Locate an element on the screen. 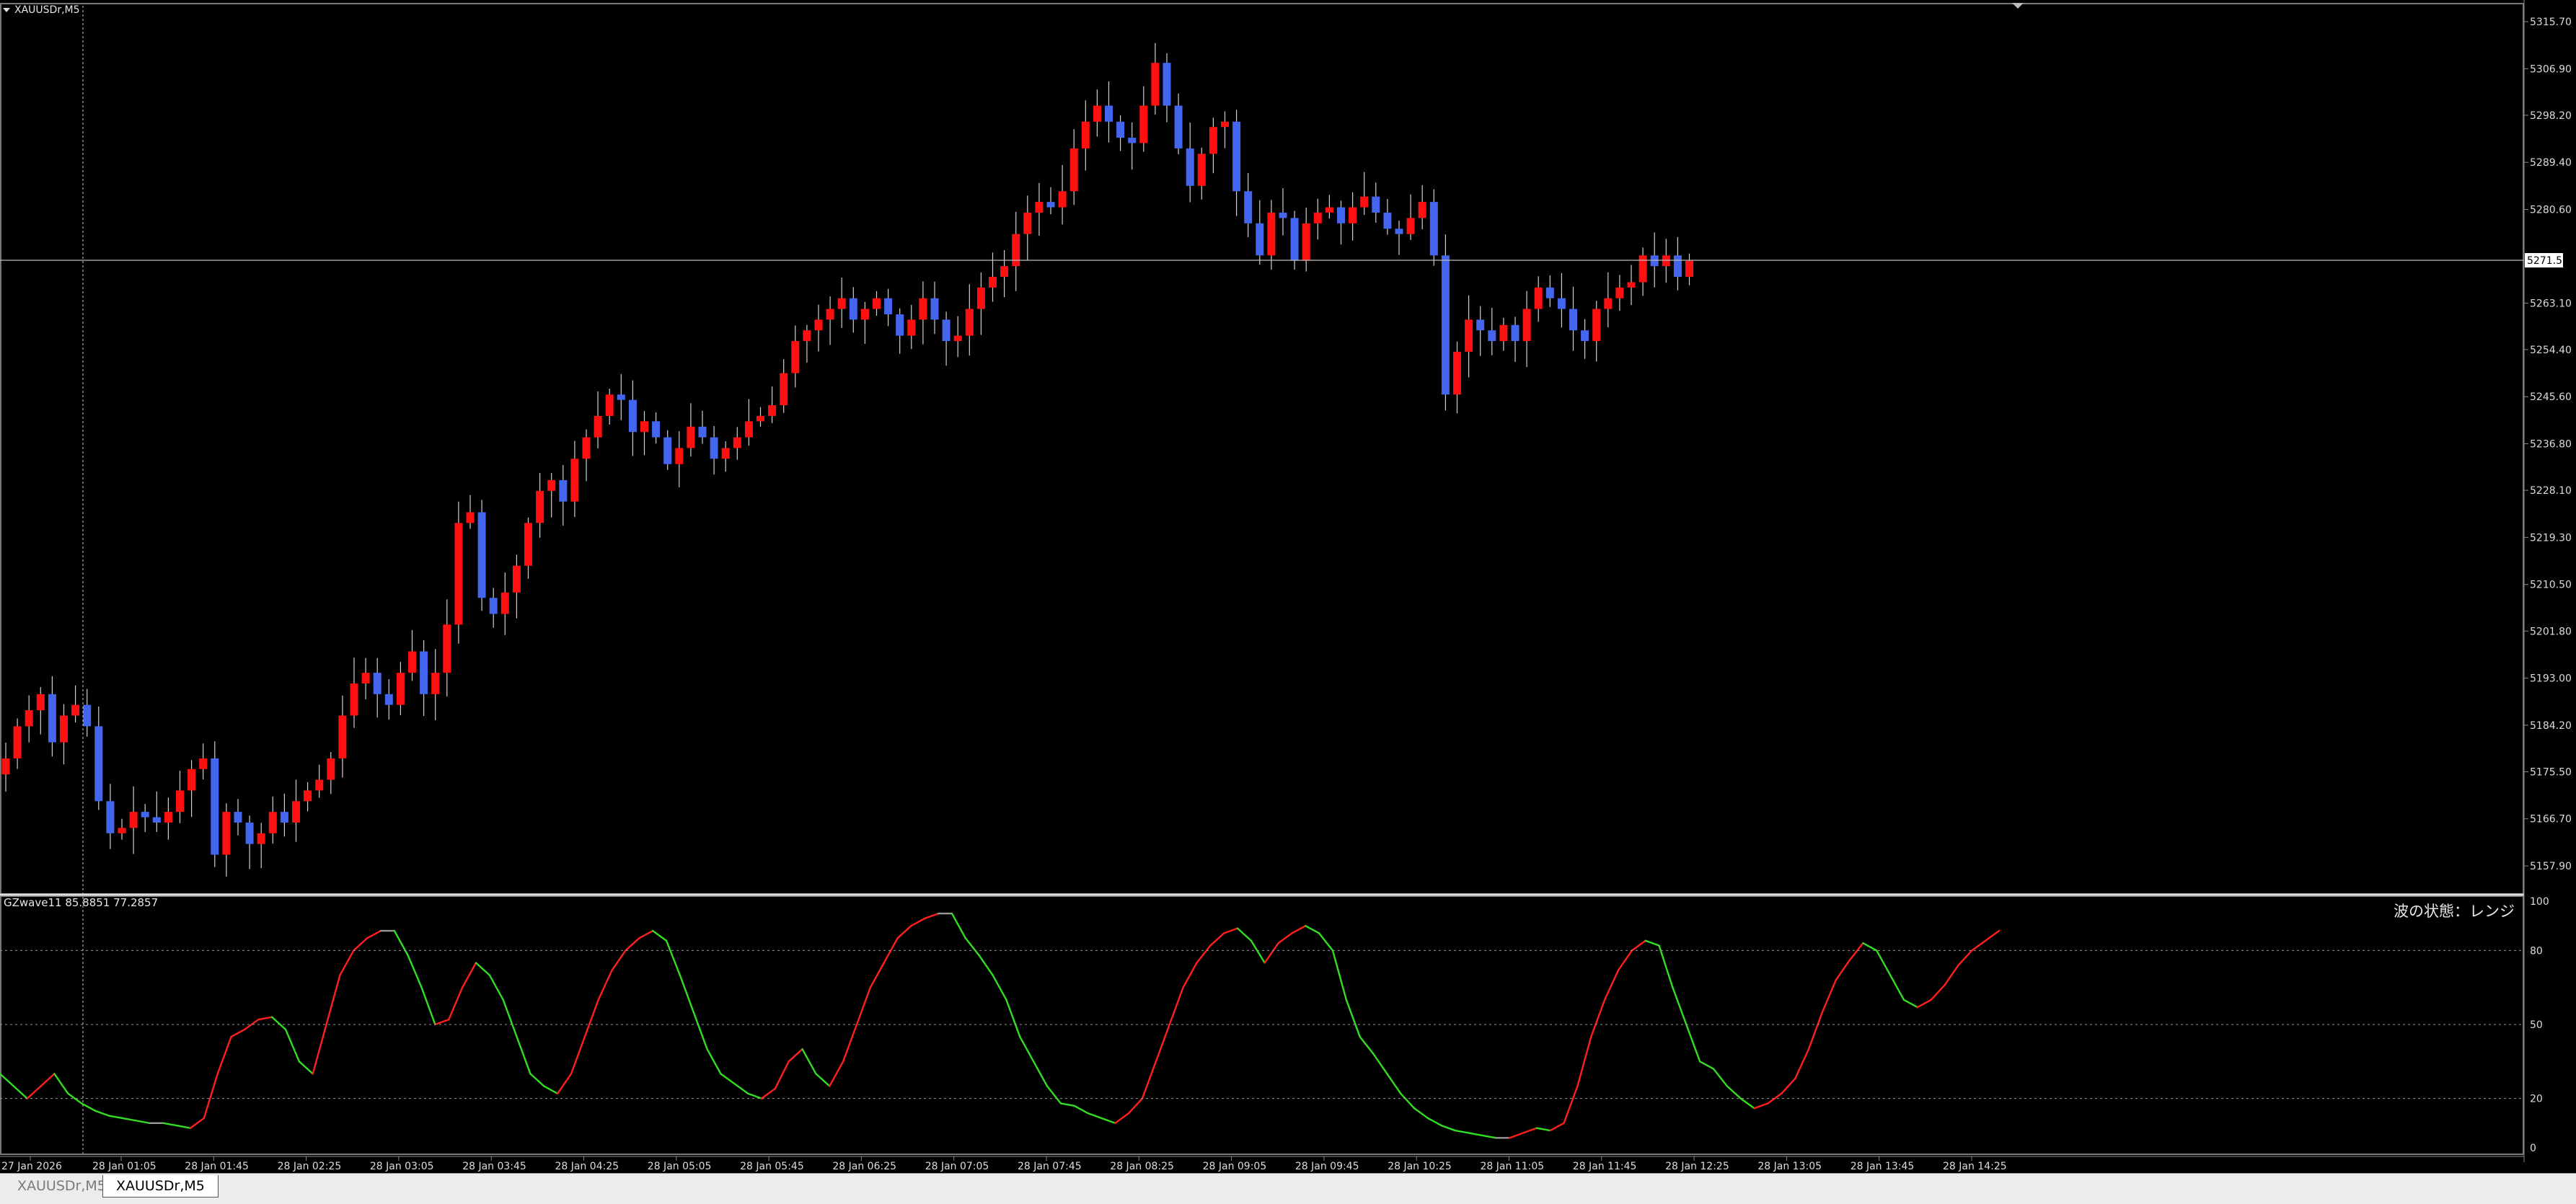 The width and height of the screenshot is (2576, 1204). tab-xauusd-m5: XAUUSDr,M5 is located at coordinates (61, 1186).